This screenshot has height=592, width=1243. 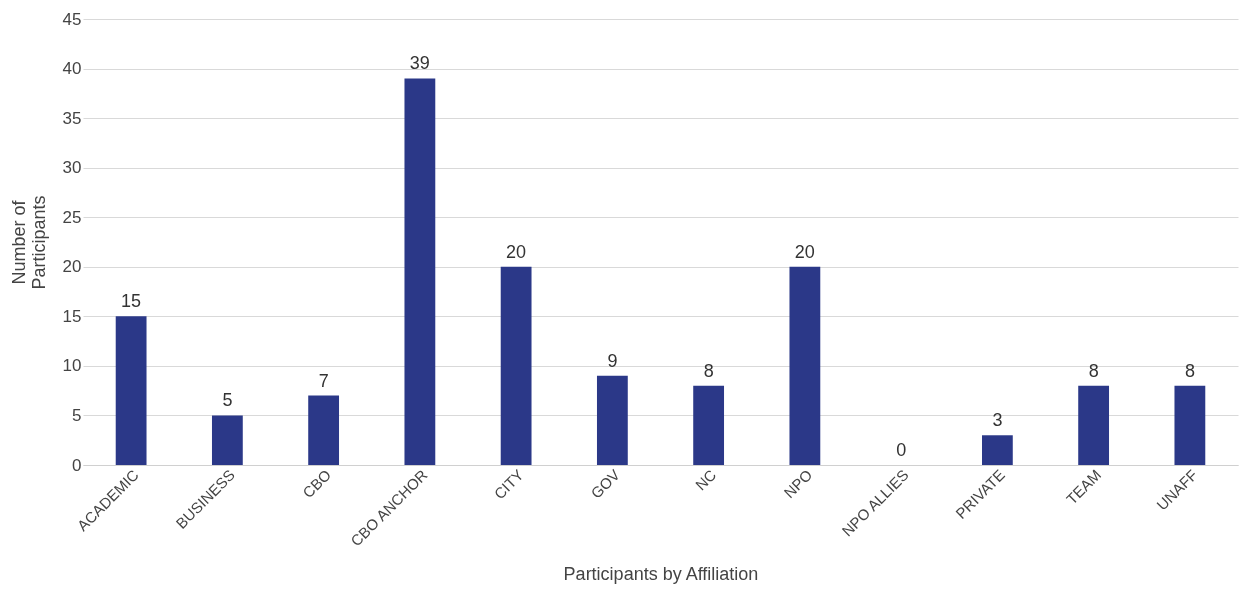 I want to click on data-label: 5, so click(x=227, y=400).